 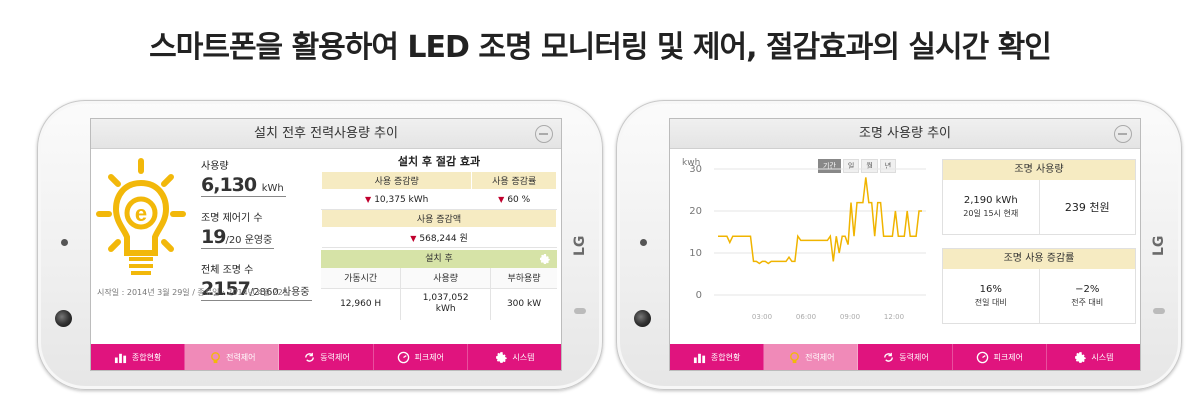 I want to click on col-usage: 사용량, so click(x=446, y=278).